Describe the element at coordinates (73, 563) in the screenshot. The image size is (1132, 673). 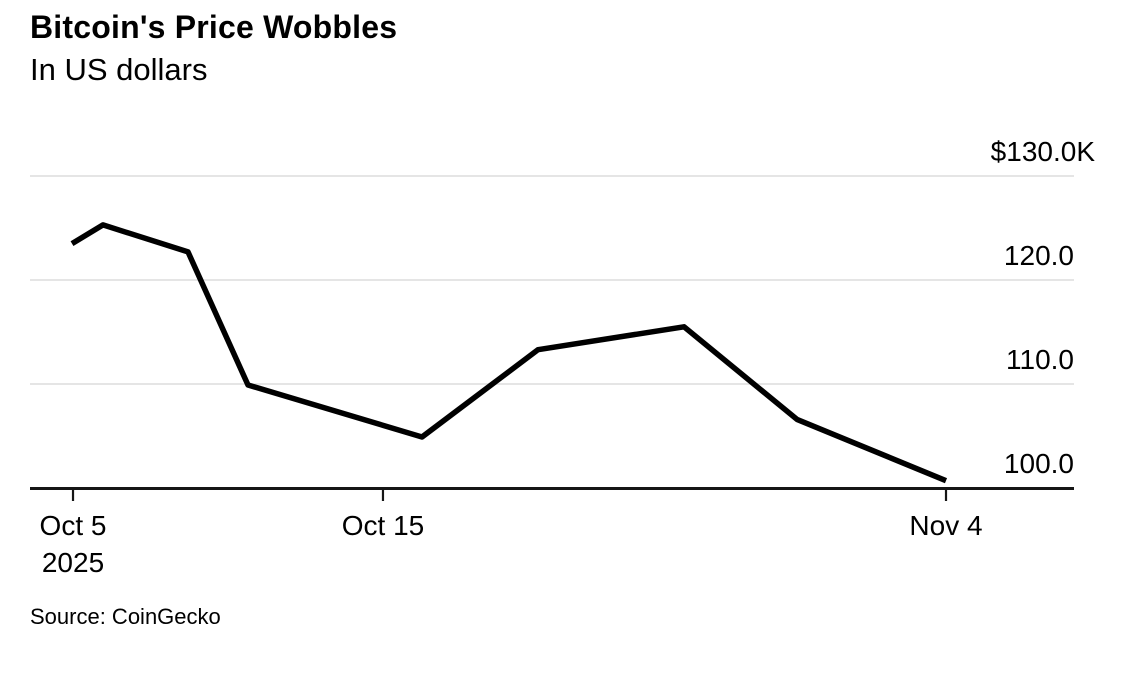
I see `x-axis-label-year: 2025` at that location.